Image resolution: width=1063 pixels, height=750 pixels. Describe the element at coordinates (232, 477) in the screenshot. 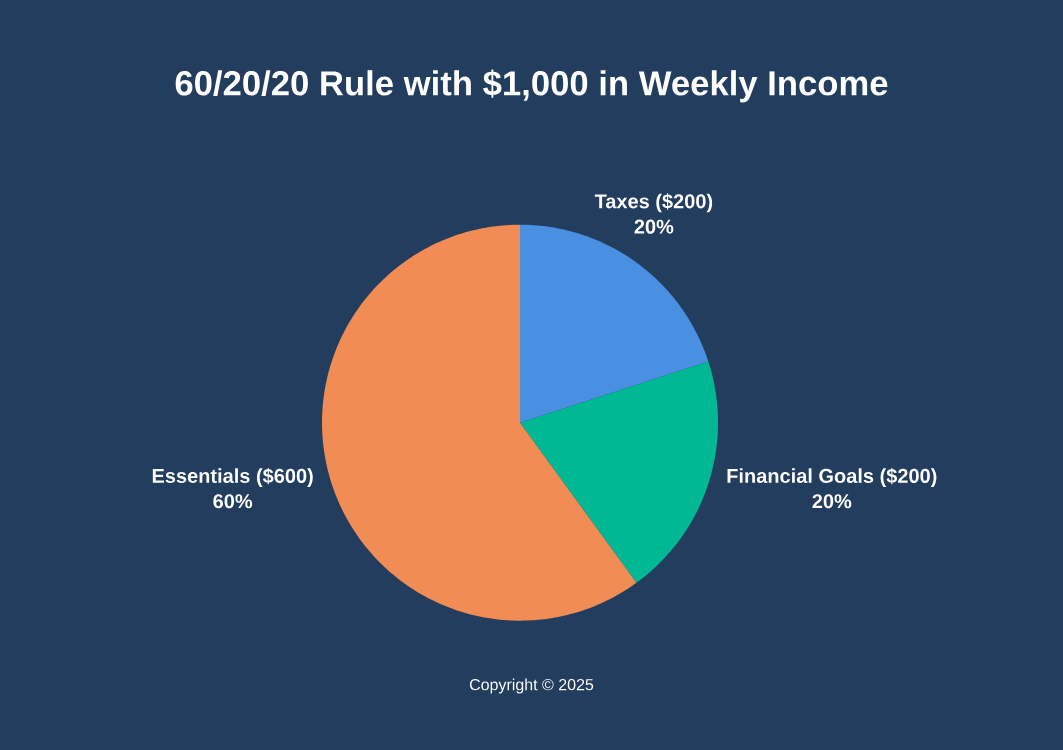

I see `slice-label: Essentials ($600)` at that location.